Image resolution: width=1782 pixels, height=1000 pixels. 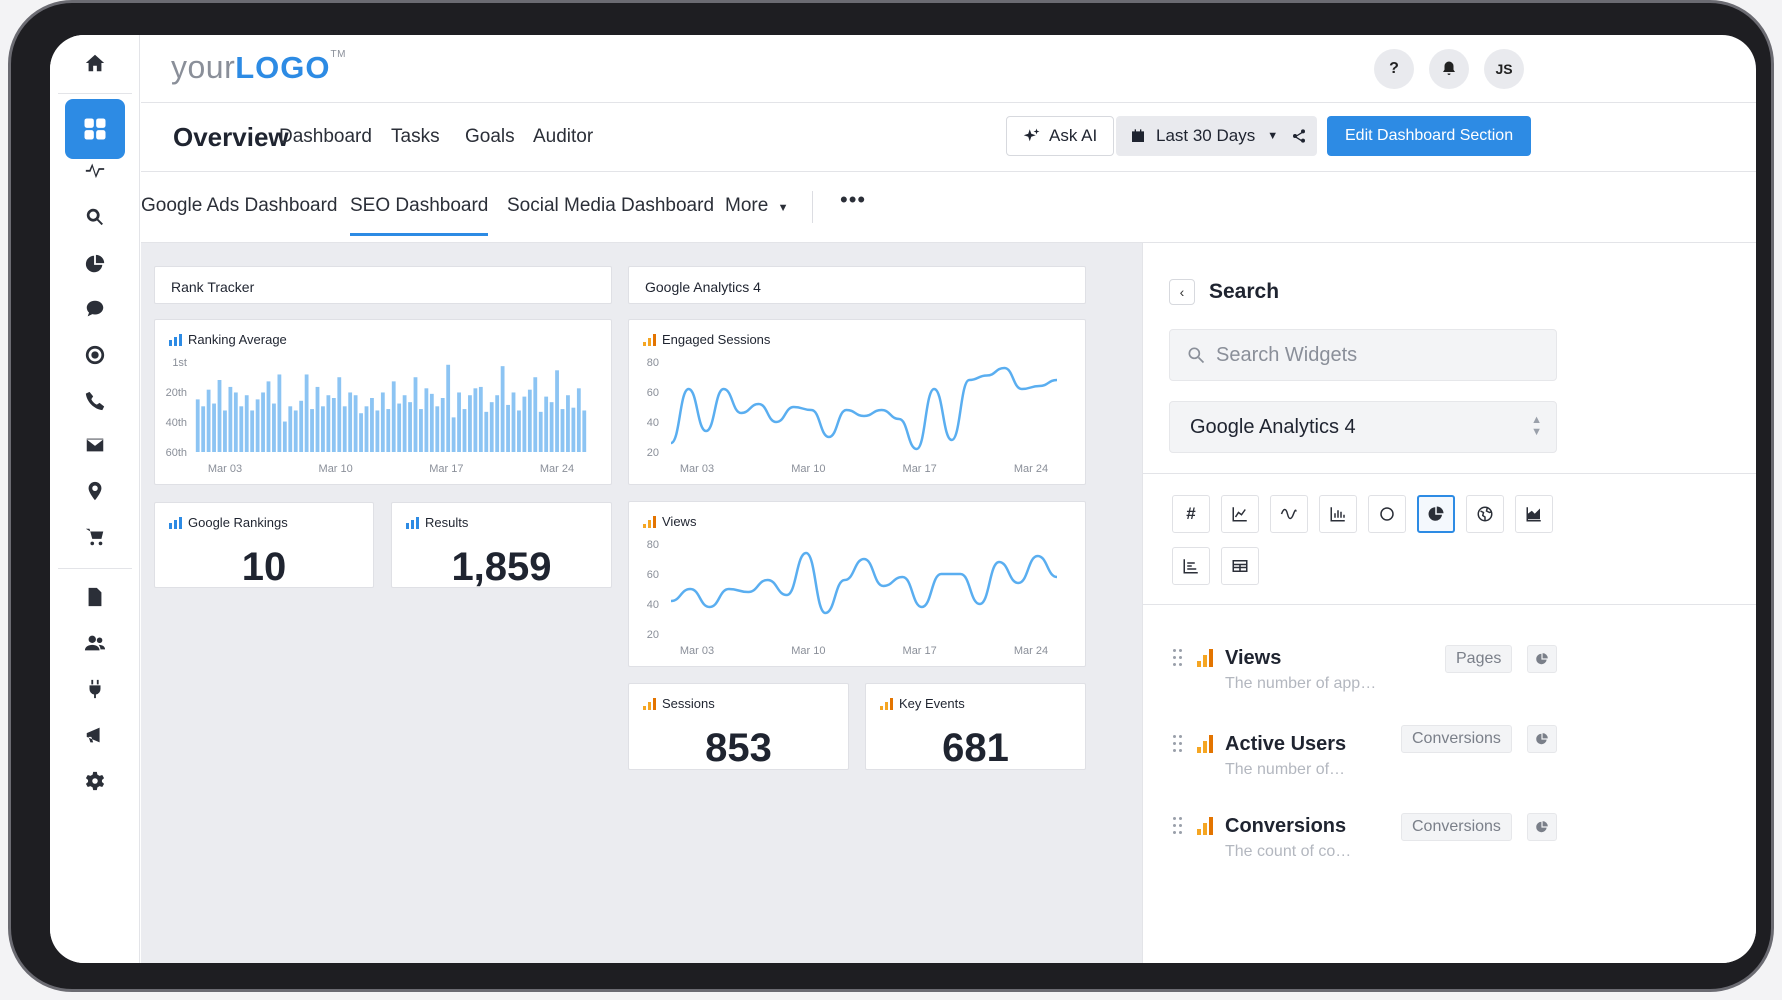 What do you see at coordinates (95, 735) in the screenshot?
I see `megaphone-icon` at bounding box center [95, 735].